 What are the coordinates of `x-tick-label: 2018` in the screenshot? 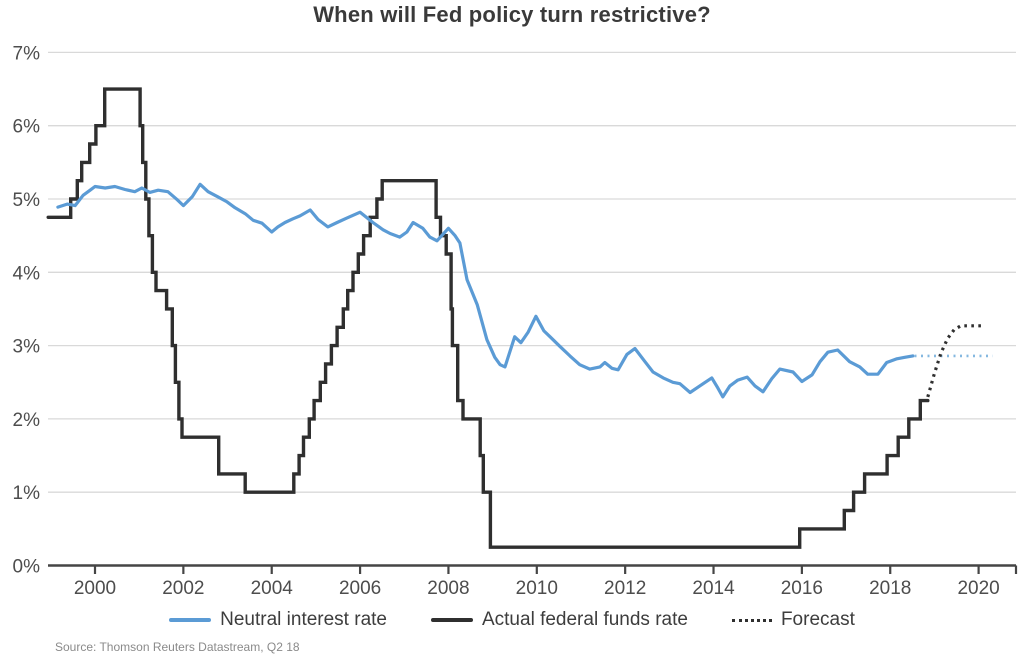 It's located at (890, 588).